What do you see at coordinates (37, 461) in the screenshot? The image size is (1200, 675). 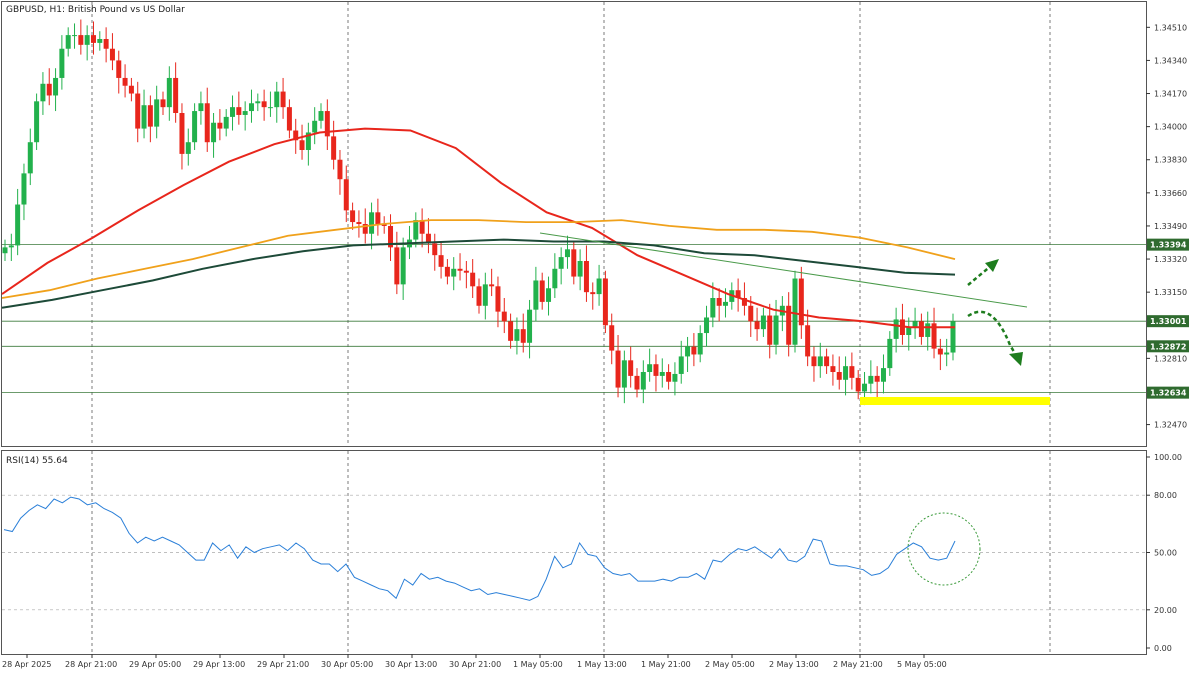 I see `rsi-title: RSI(14) 55.64` at bounding box center [37, 461].